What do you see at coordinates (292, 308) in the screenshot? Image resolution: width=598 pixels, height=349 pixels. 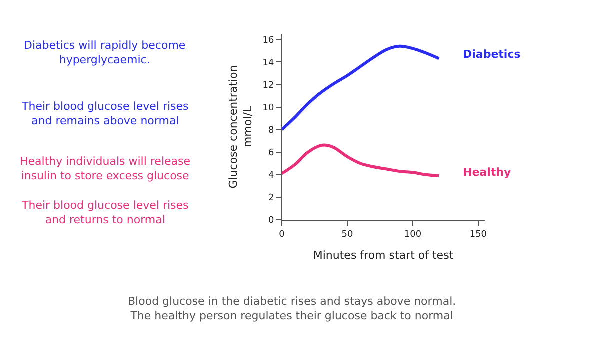 I see `text: Blood glucose in the diabetic rises and stays above normal. The healthy person regulates their glucose back to normal` at bounding box center [292, 308].